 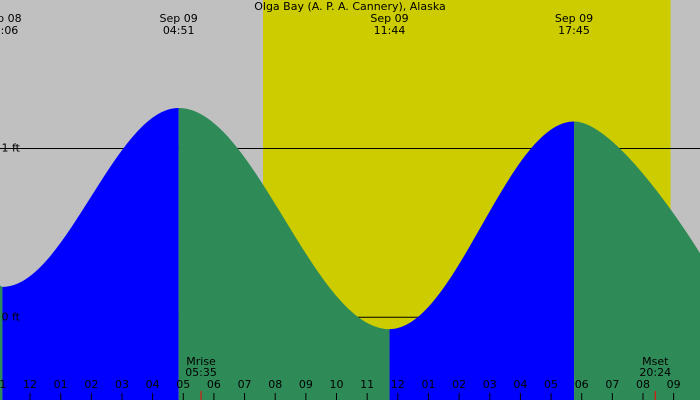 I want to click on moon-label: Mset, so click(x=655, y=361).